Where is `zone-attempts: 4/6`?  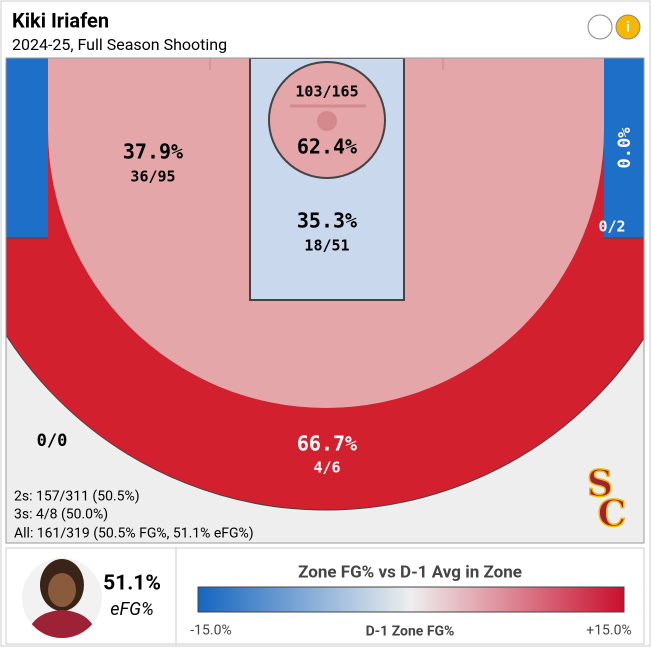 zone-attempts: 4/6 is located at coordinates (326, 468).